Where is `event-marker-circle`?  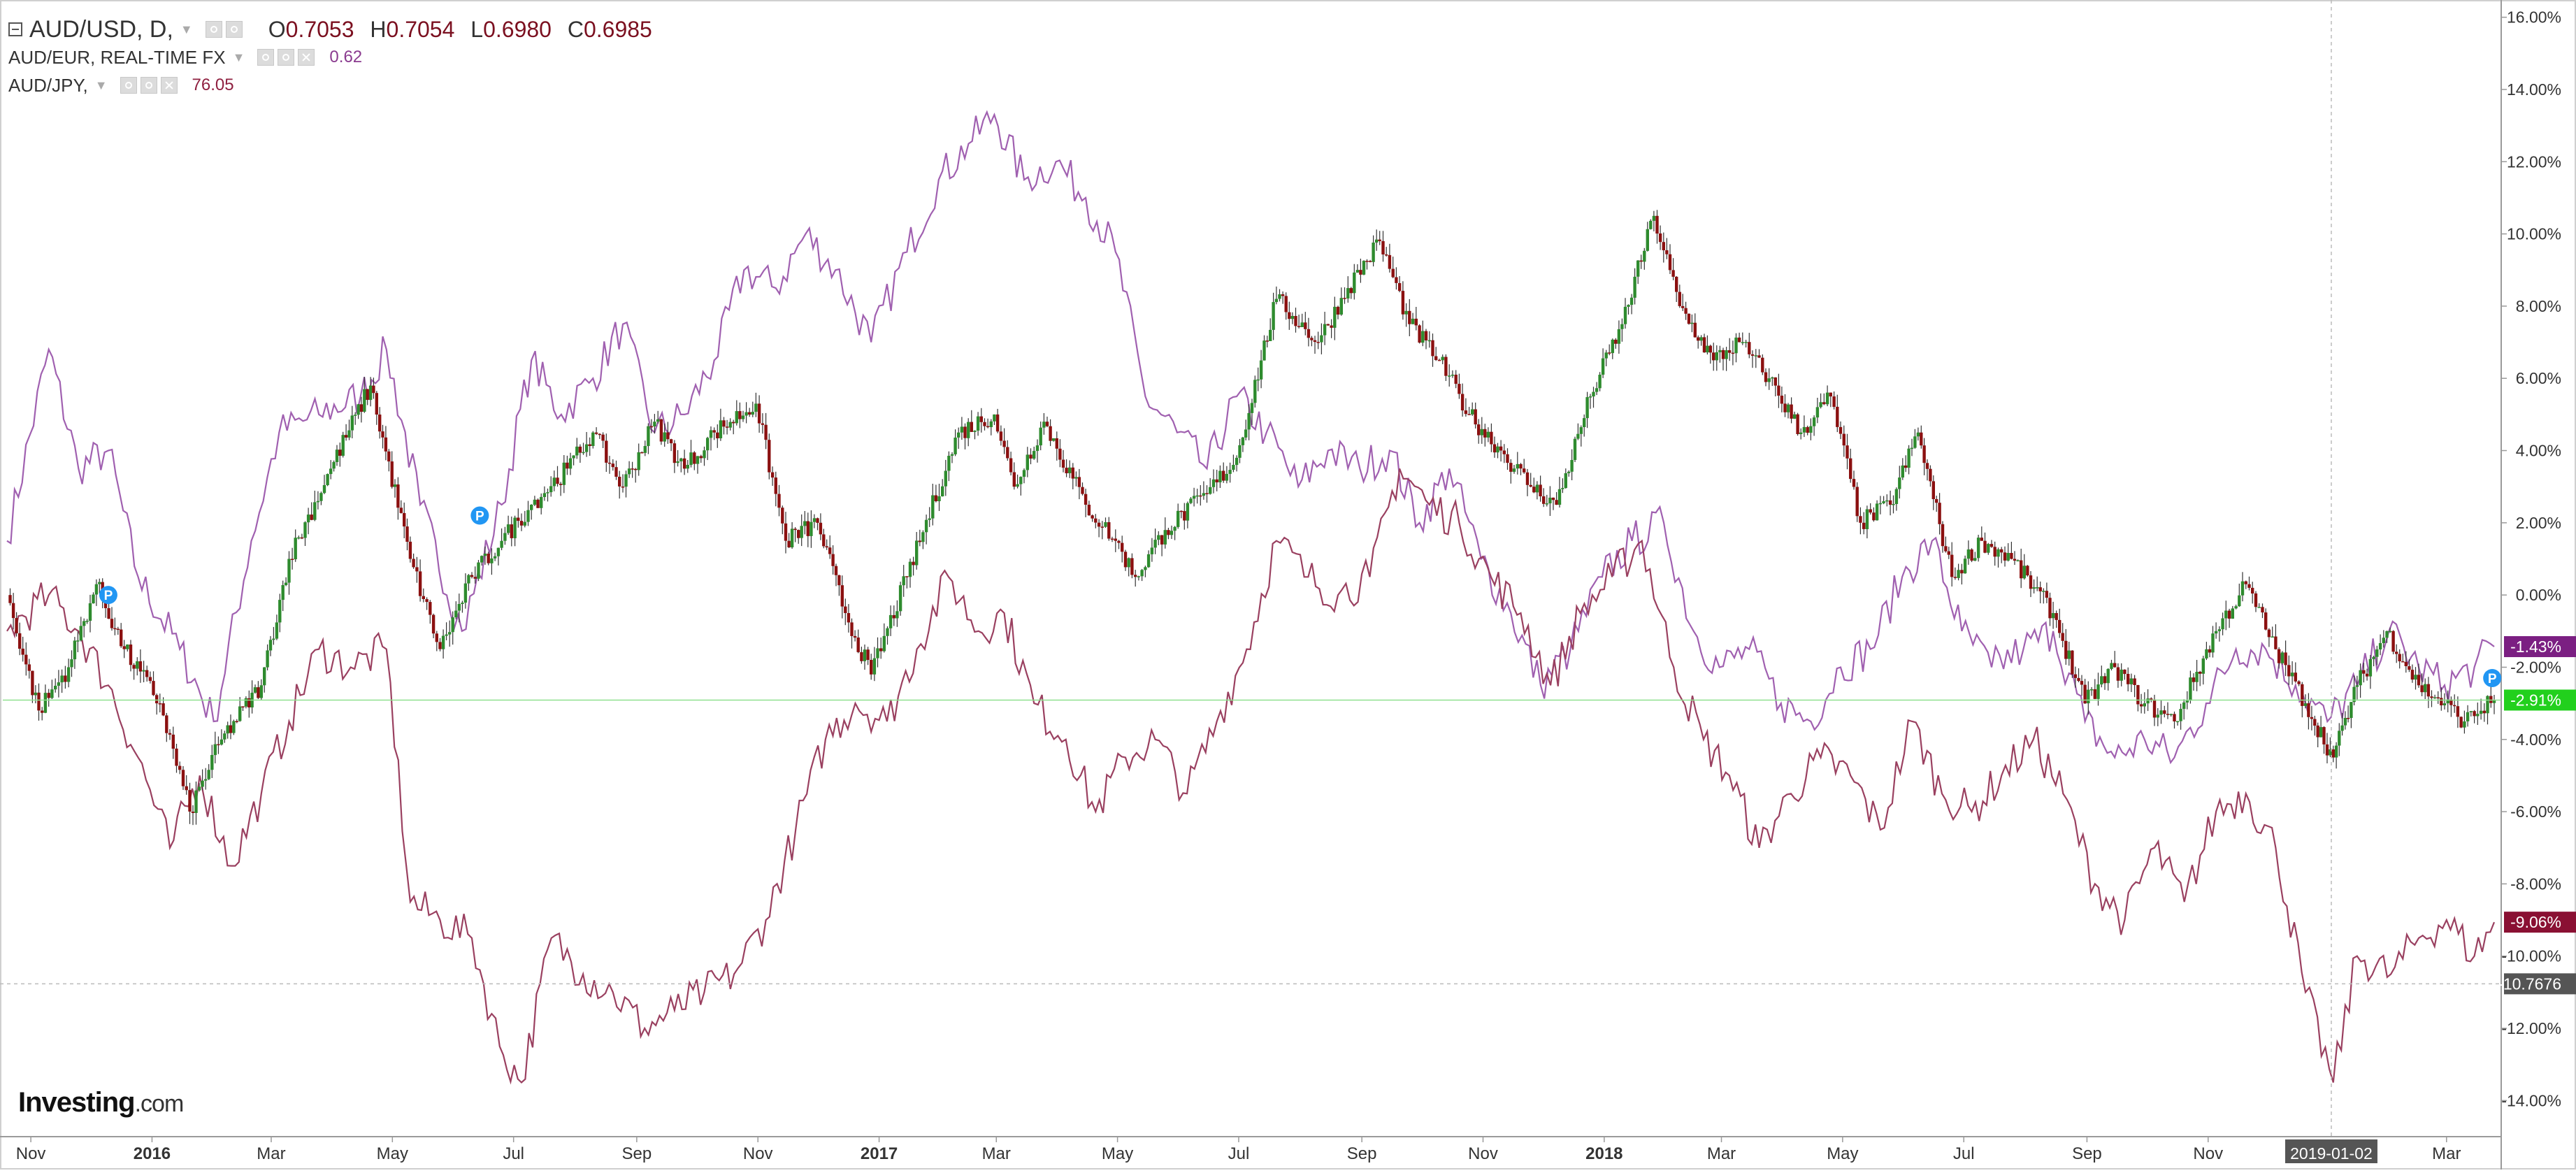 event-marker-circle is located at coordinates (479, 515).